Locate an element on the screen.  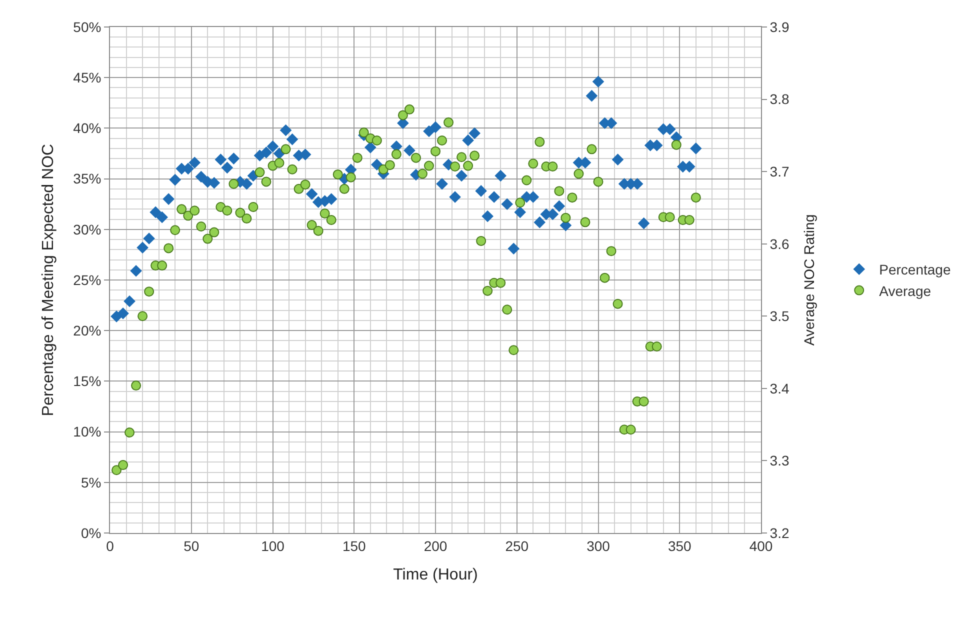
y2-axis-title: Average NOC Rating is located at coordinates (808, 280).